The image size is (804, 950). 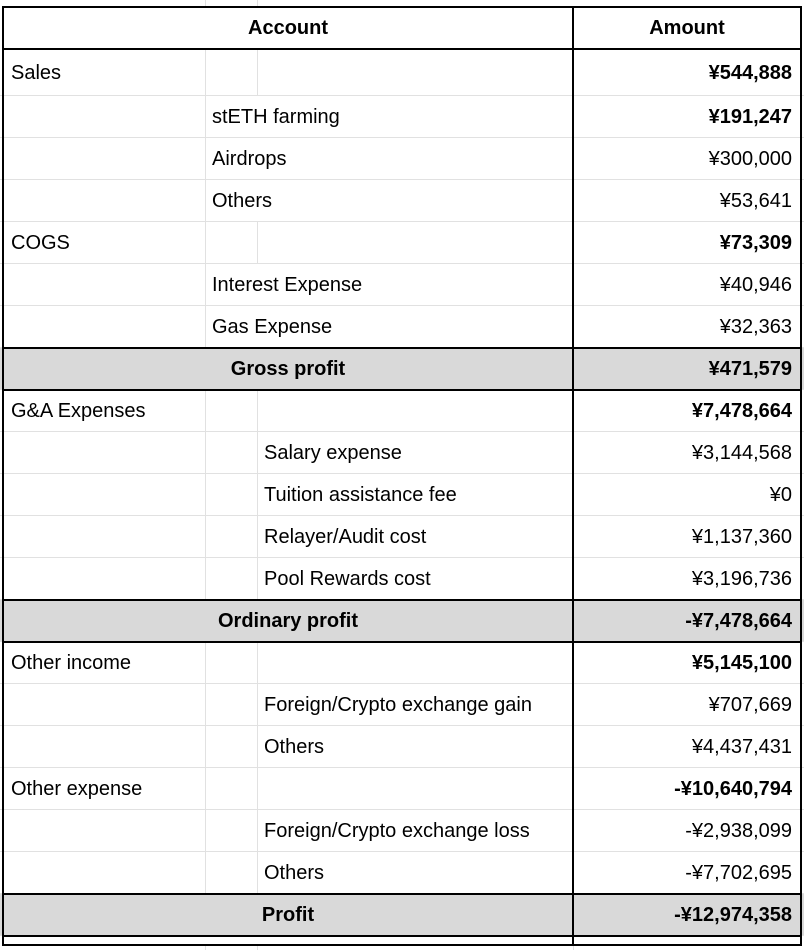 What do you see at coordinates (402, 73) in the screenshot?
I see `table-row: Sales ¥544,888` at bounding box center [402, 73].